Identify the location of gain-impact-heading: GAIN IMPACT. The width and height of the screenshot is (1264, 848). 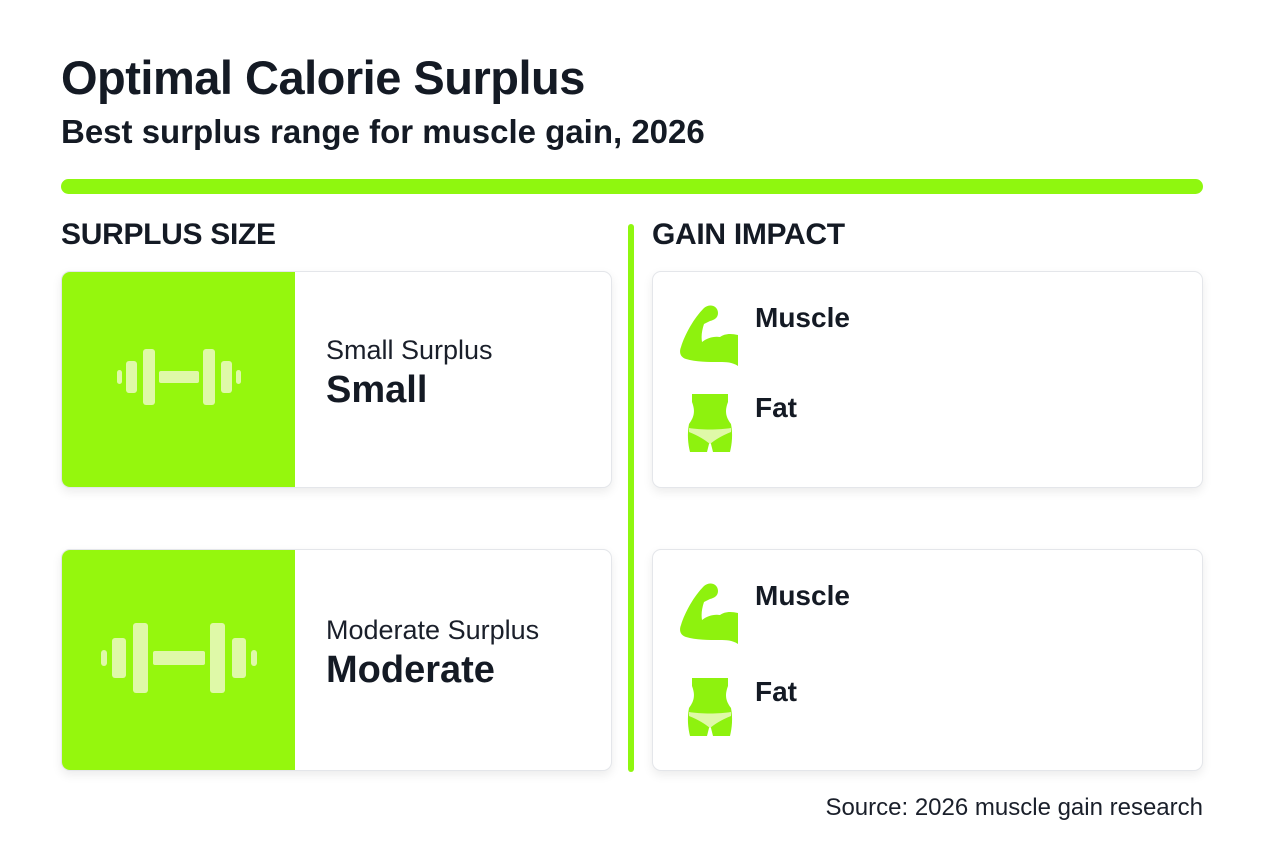
(748, 234).